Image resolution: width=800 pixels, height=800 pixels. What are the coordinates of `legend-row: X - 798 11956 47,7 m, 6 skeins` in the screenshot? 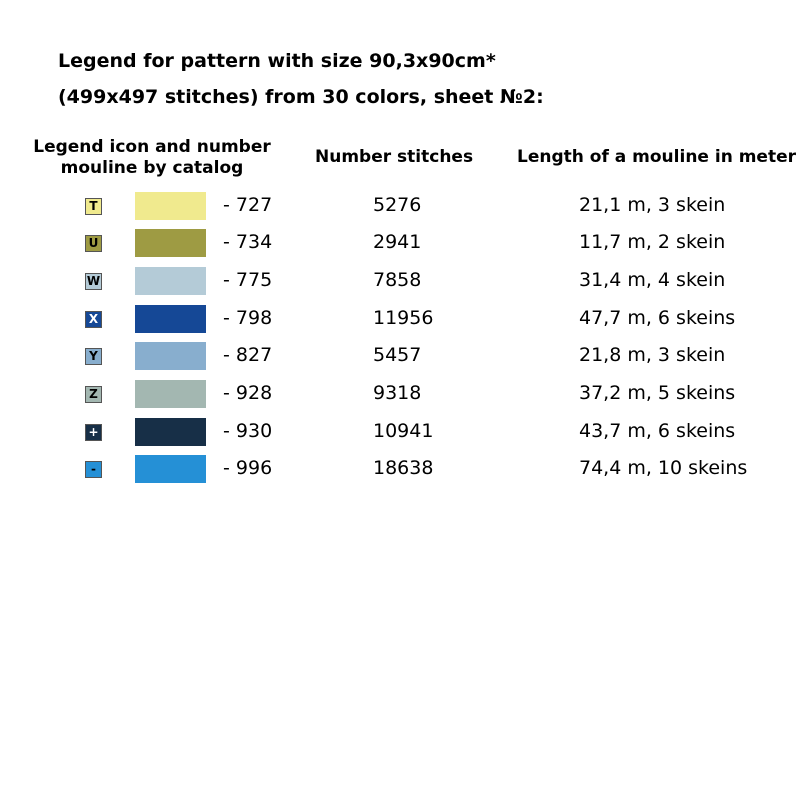 It's located at (400, 319).